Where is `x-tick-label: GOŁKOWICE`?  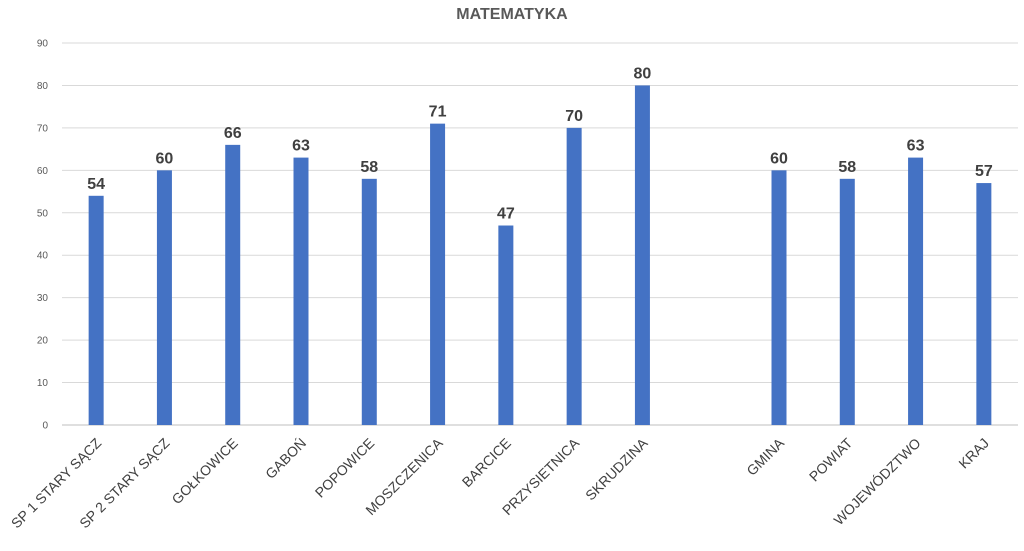 x-tick-label: GOŁKOWICE is located at coordinates (204, 471).